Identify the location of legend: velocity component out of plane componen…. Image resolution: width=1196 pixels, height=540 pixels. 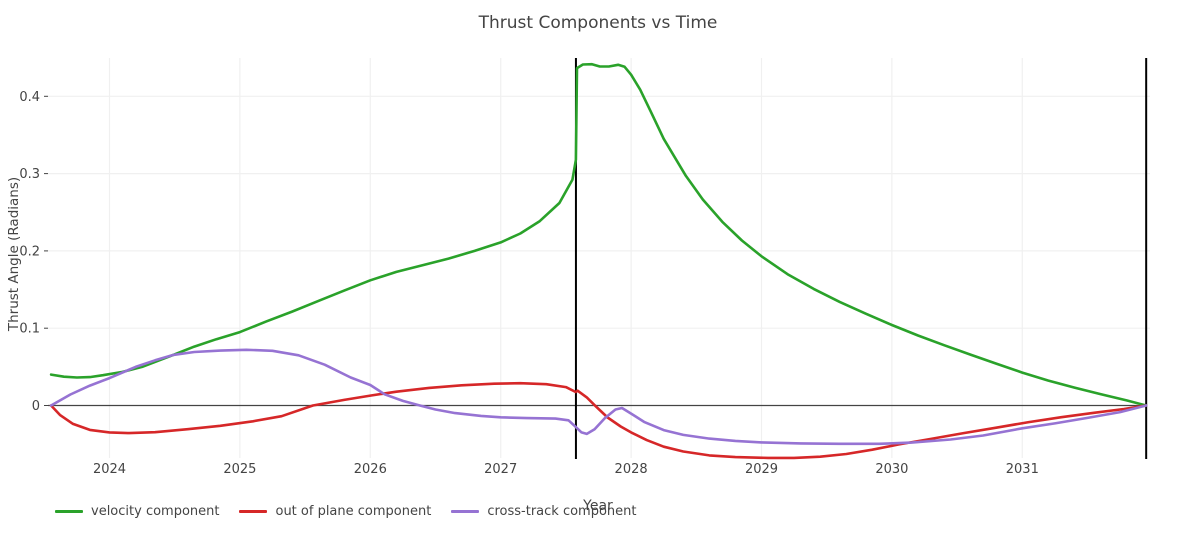
(346, 511).